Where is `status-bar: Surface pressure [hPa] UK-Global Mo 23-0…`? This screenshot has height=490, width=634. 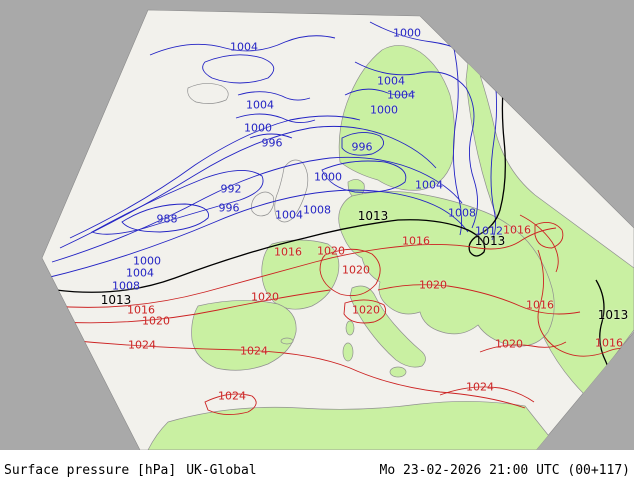
status-bar: Surface pressure [hPa] UK-Global Mo 23-0… is located at coordinates (317, 470).